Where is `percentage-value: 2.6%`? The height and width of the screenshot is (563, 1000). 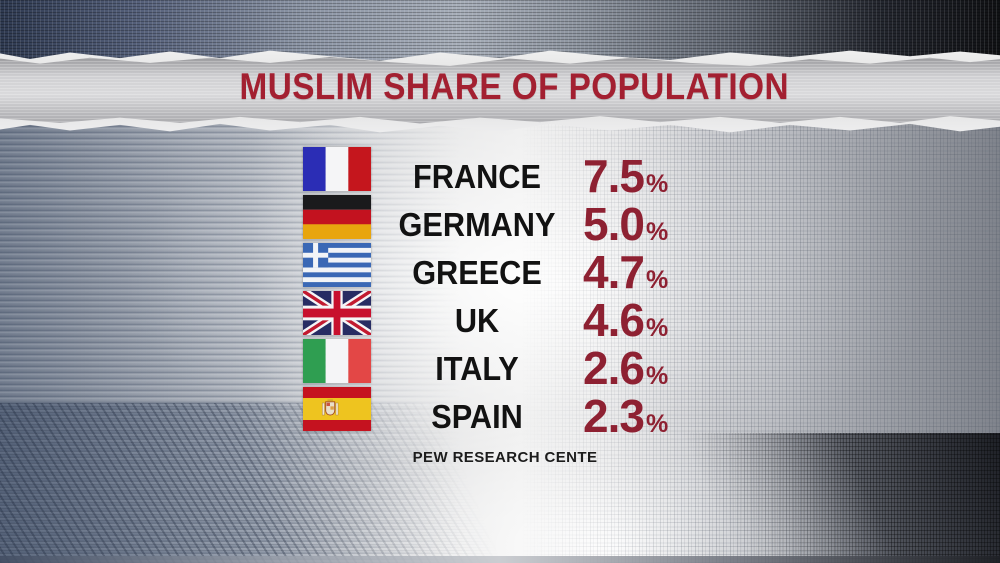
percentage-value: 2.6% is located at coordinates (625, 368).